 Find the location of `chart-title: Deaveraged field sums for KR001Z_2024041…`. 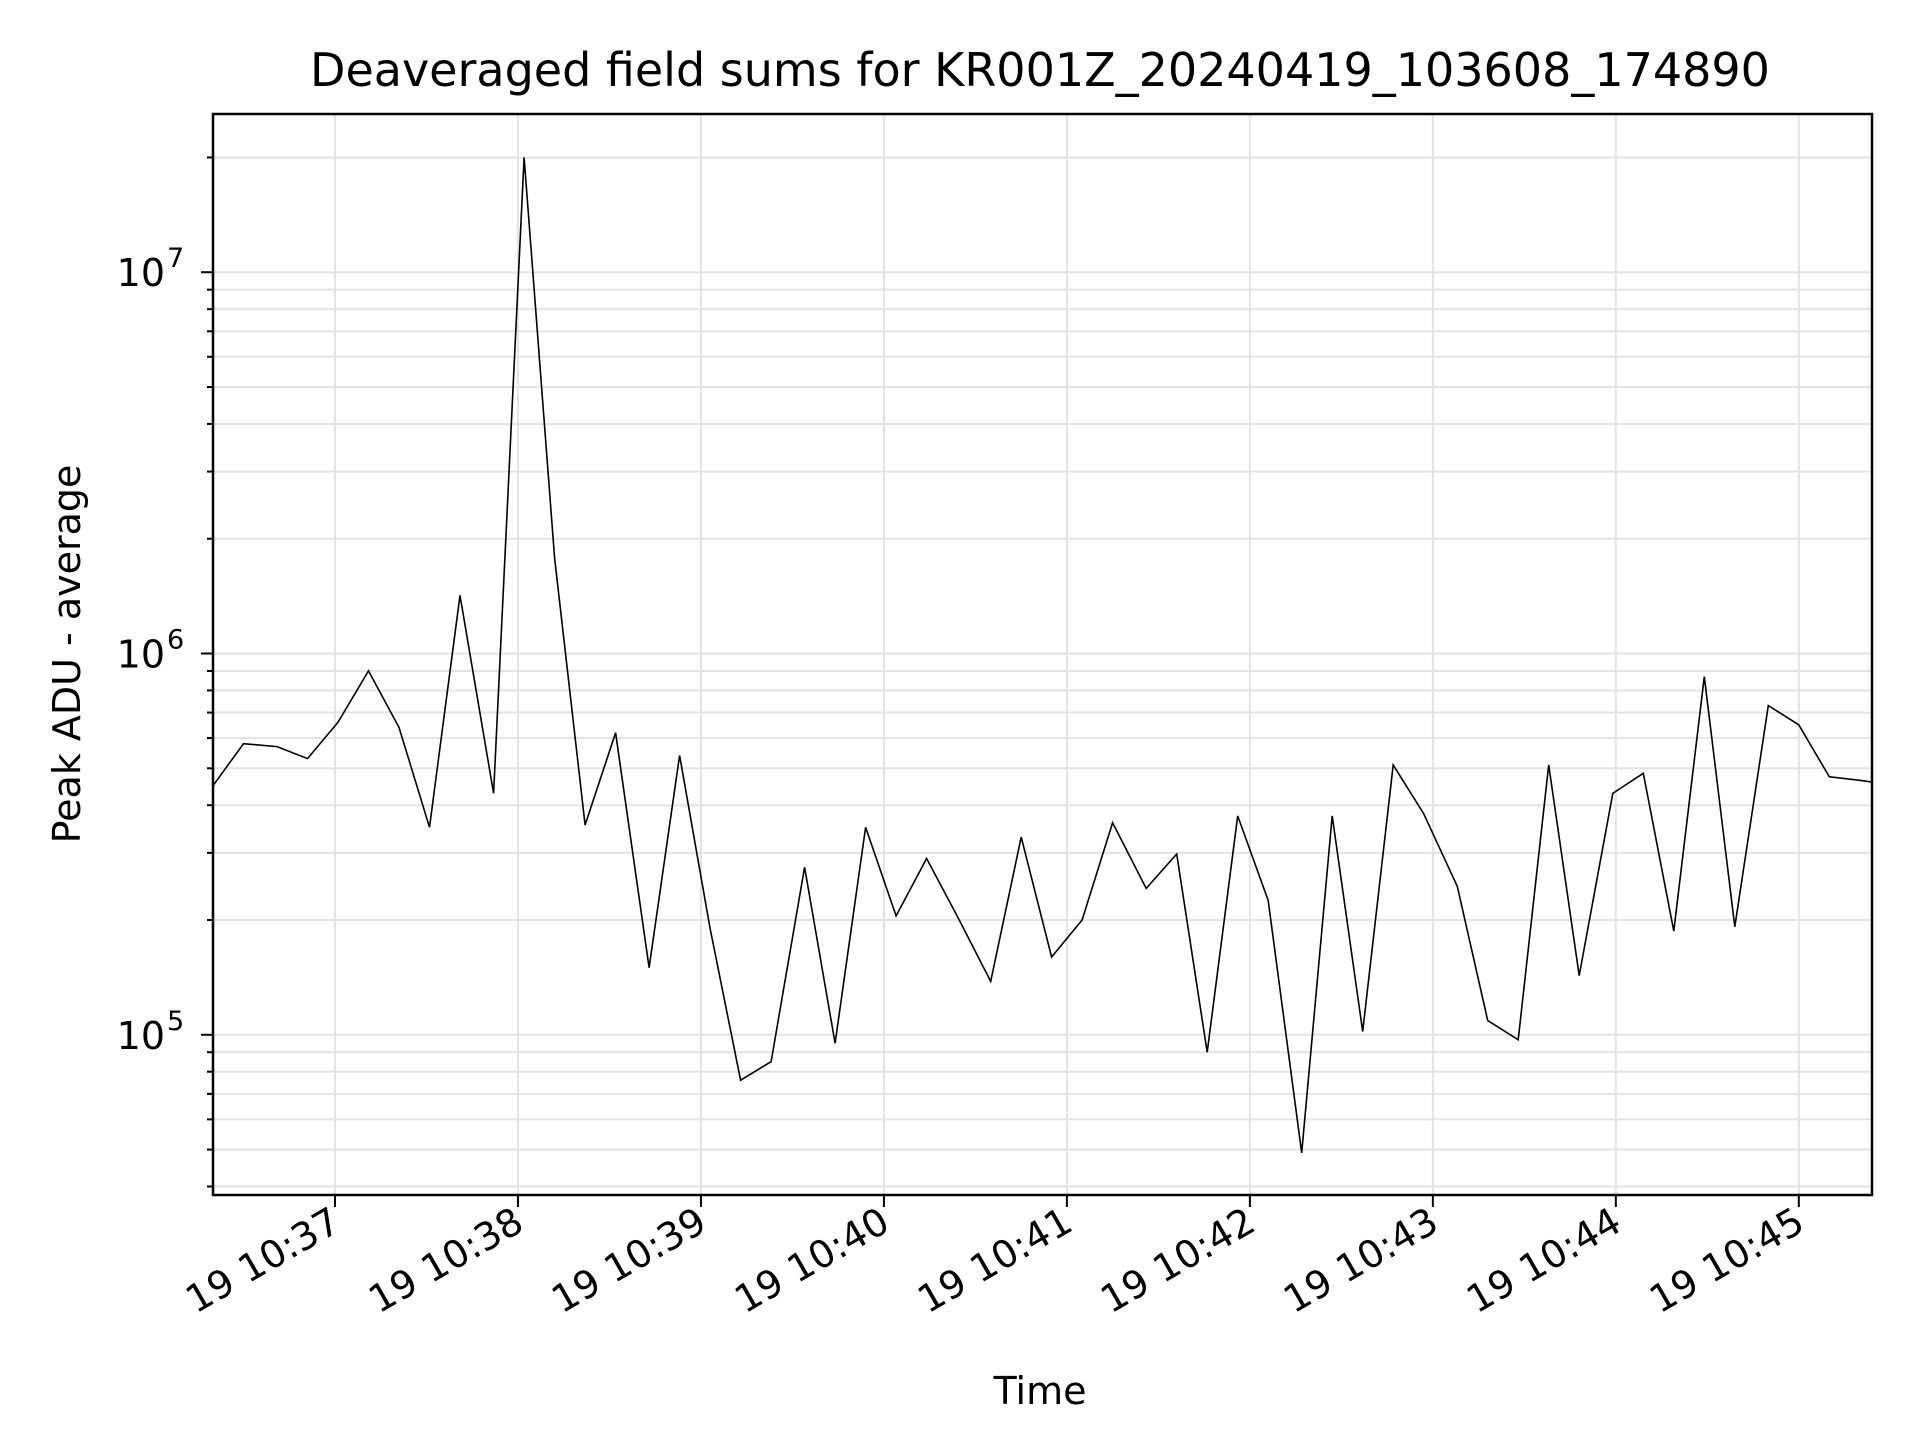

chart-title: Deaveraged field sums for KR001Z_2024041… is located at coordinates (1040, 70).